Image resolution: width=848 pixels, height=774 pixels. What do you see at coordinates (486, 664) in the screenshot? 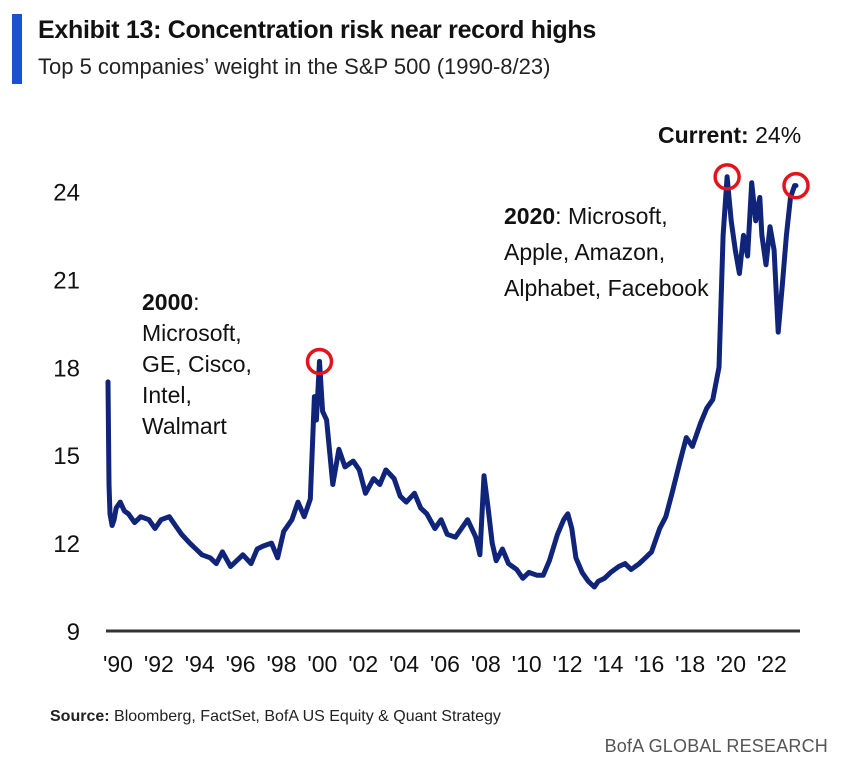
I see `x-tick-label: '08` at bounding box center [486, 664].